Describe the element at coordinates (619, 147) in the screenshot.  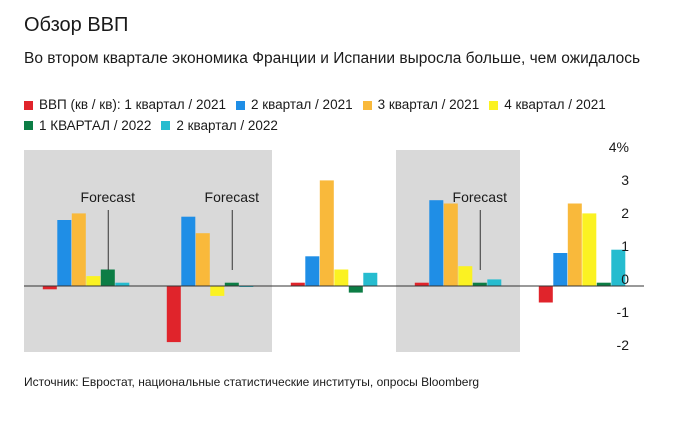
I see `y-tick-label: 4%` at that location.